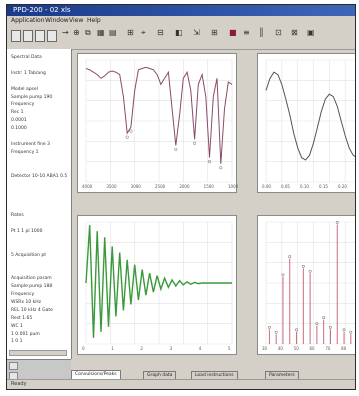 The image size is (359, 396). Describe the element at coordinates (17, 326) in the screenshot. I see `parameter-line: WC 1` at that location.